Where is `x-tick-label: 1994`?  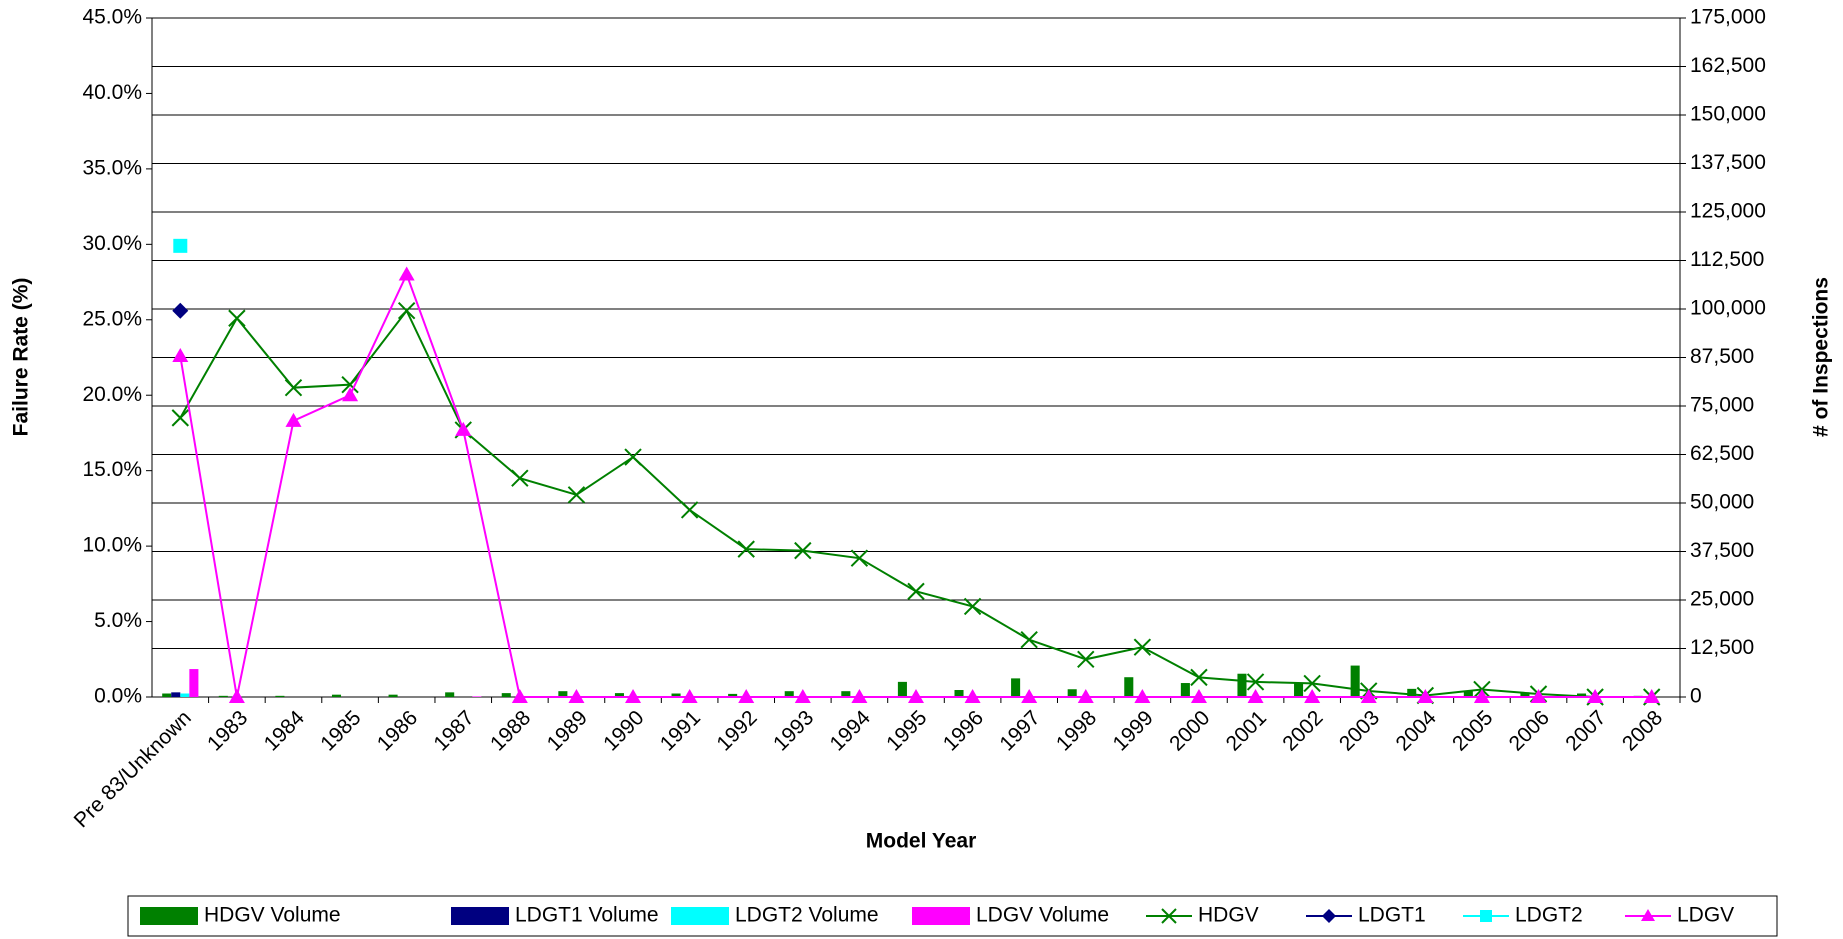 x-tick-label: 1994 is located at coordinates (851, 731).